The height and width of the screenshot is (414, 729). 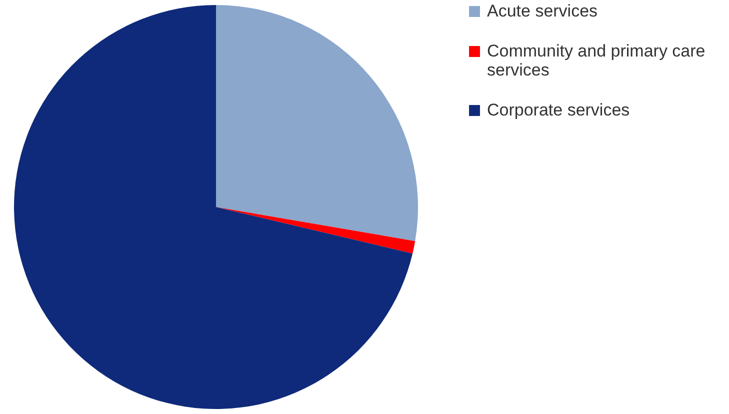 I want to click on legend-label: Acute services, so click(x=542, y=11).